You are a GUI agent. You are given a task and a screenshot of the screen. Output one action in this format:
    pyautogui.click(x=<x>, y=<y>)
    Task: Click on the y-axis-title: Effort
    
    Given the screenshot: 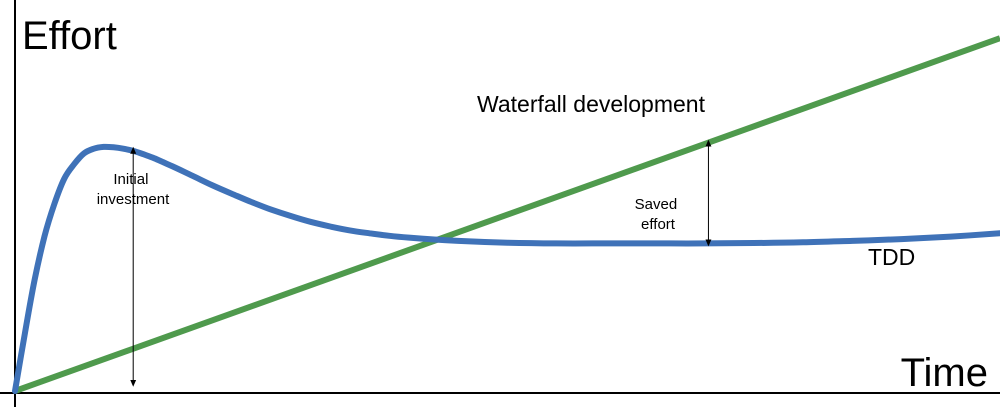 What is the action you would take?
    pyautogui.click(x=69, y=36)
    